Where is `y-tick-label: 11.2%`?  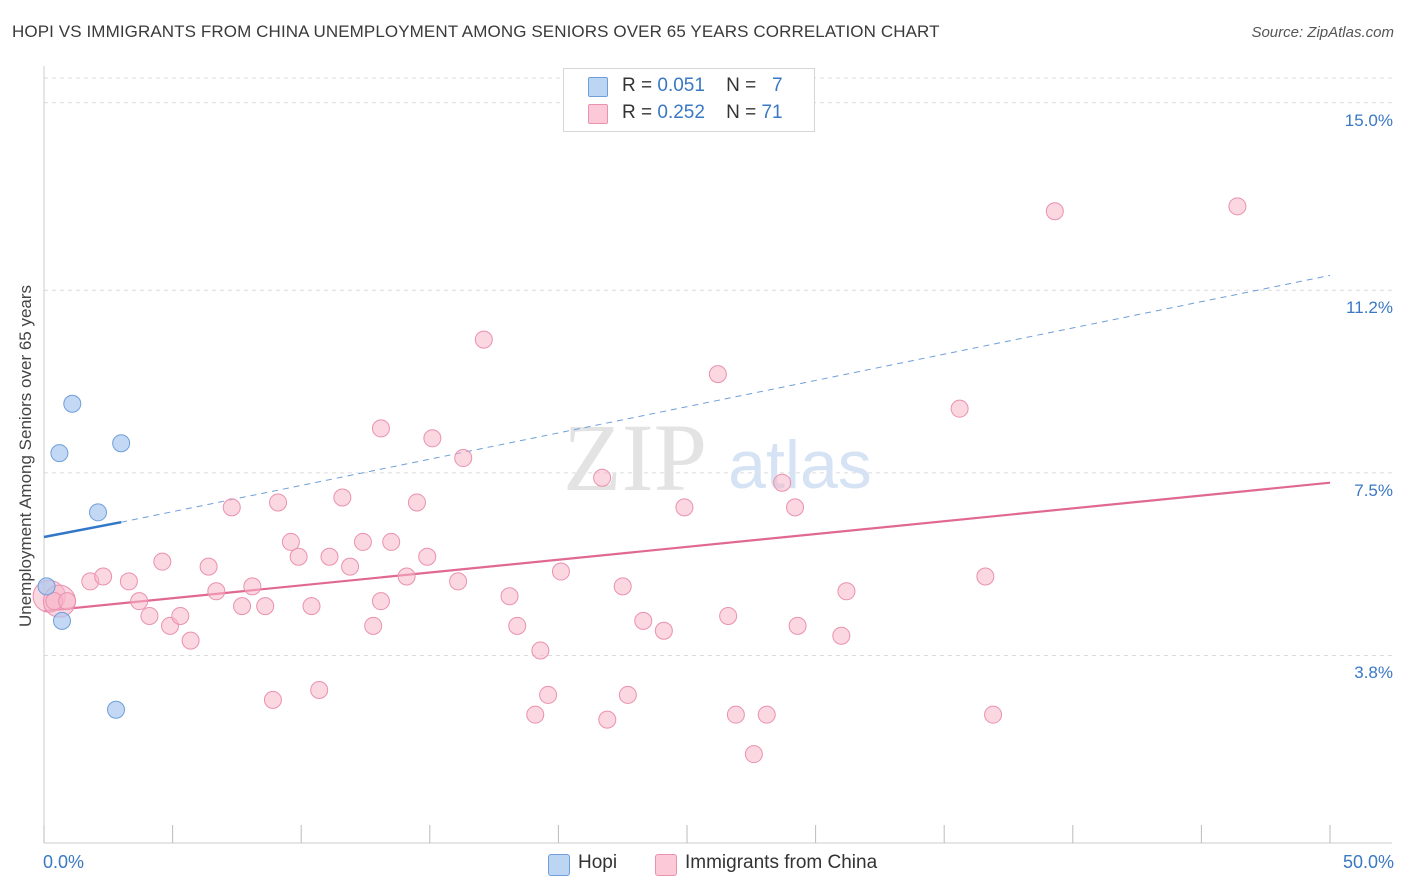 y-tick-label: 11.2% is located at coordinates (1369, 308).